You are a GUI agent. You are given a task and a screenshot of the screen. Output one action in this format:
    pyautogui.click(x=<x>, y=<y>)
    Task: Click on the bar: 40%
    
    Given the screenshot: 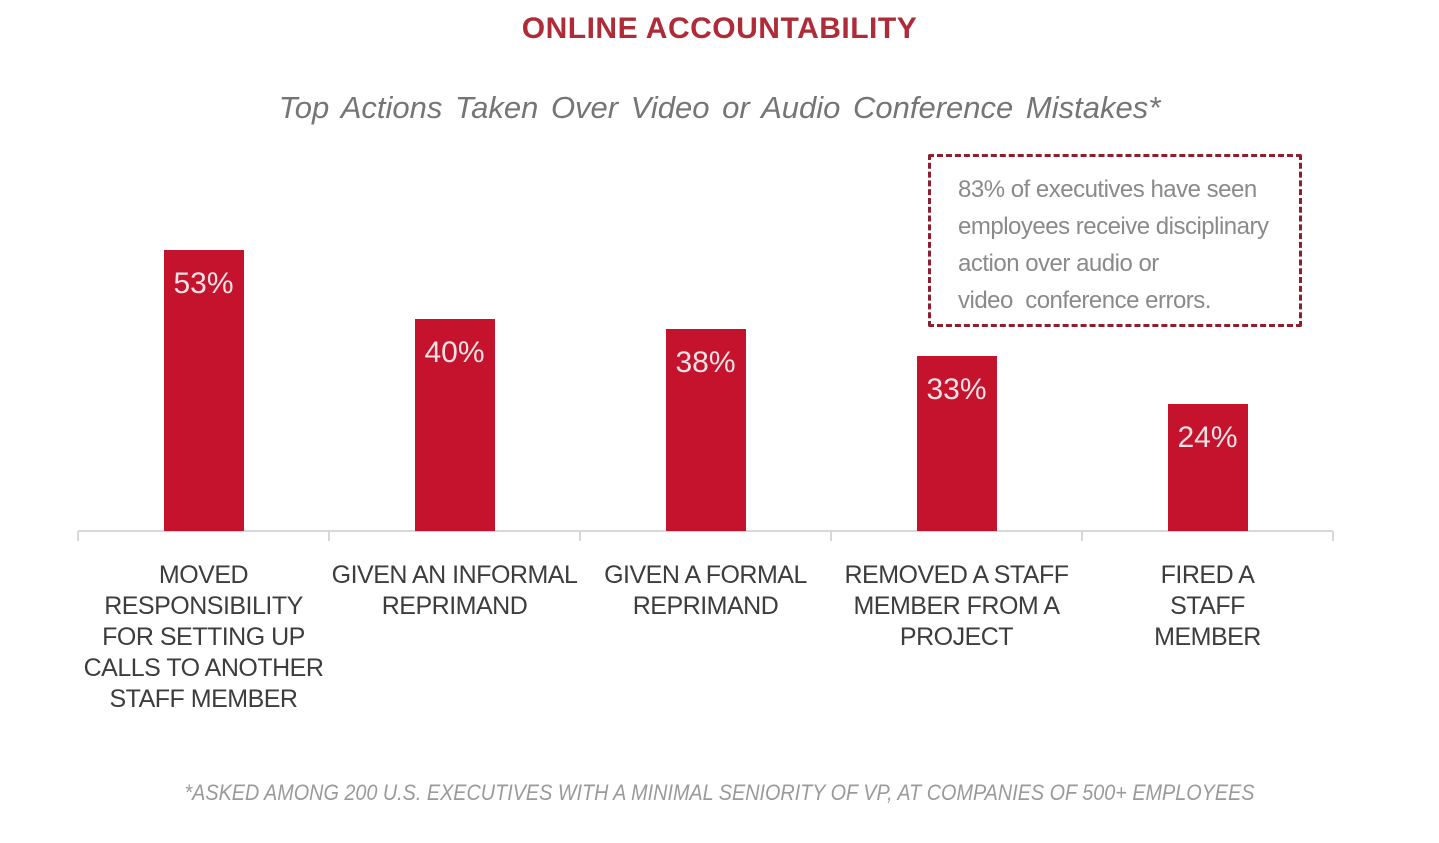 What is the action you would take?
    pyautogui.click(x=454, y=424)
    